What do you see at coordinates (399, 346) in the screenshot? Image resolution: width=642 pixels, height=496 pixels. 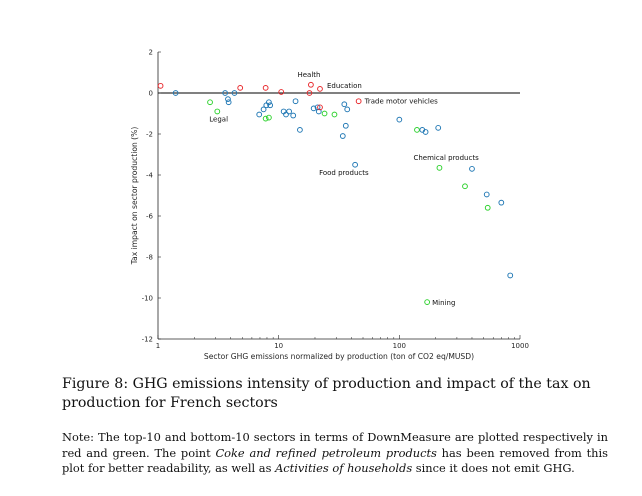 I see `x-tick-label: 100` at bounding box center [399, 346].